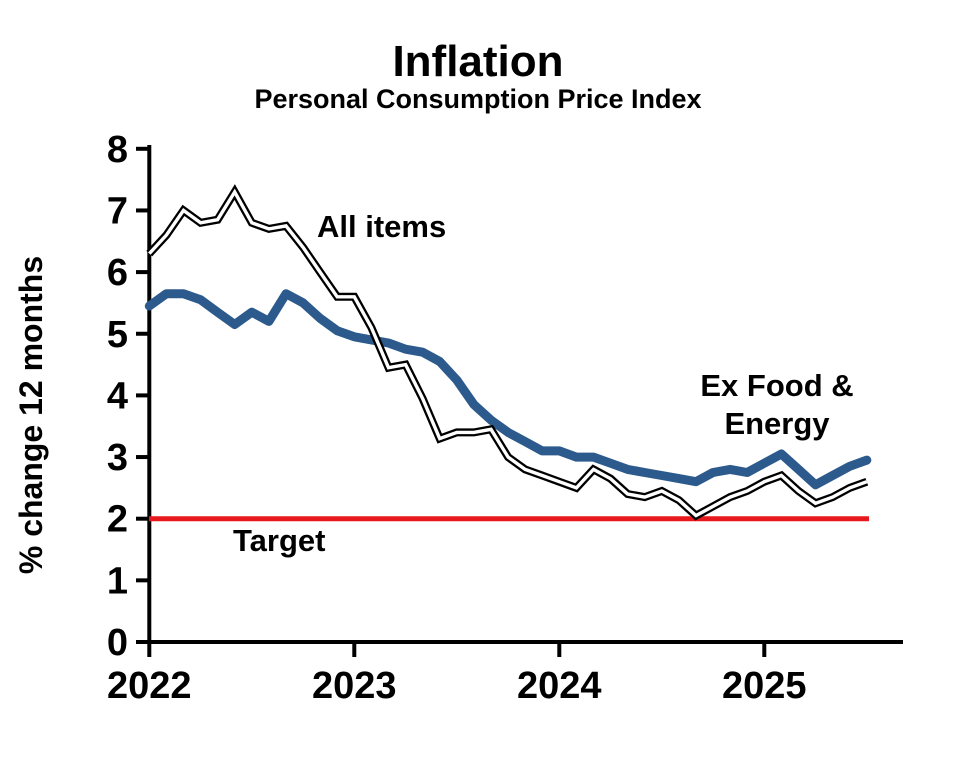  What do you see at coordinates (117, 150) in the screenshot?
I see `y-tick-label: 8` at bounding box center [117, 150].